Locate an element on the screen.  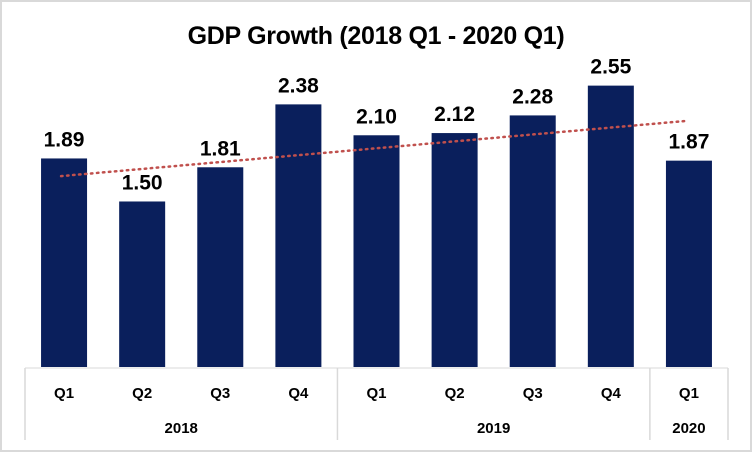
trendline-group is located at coordinates (373, 148).